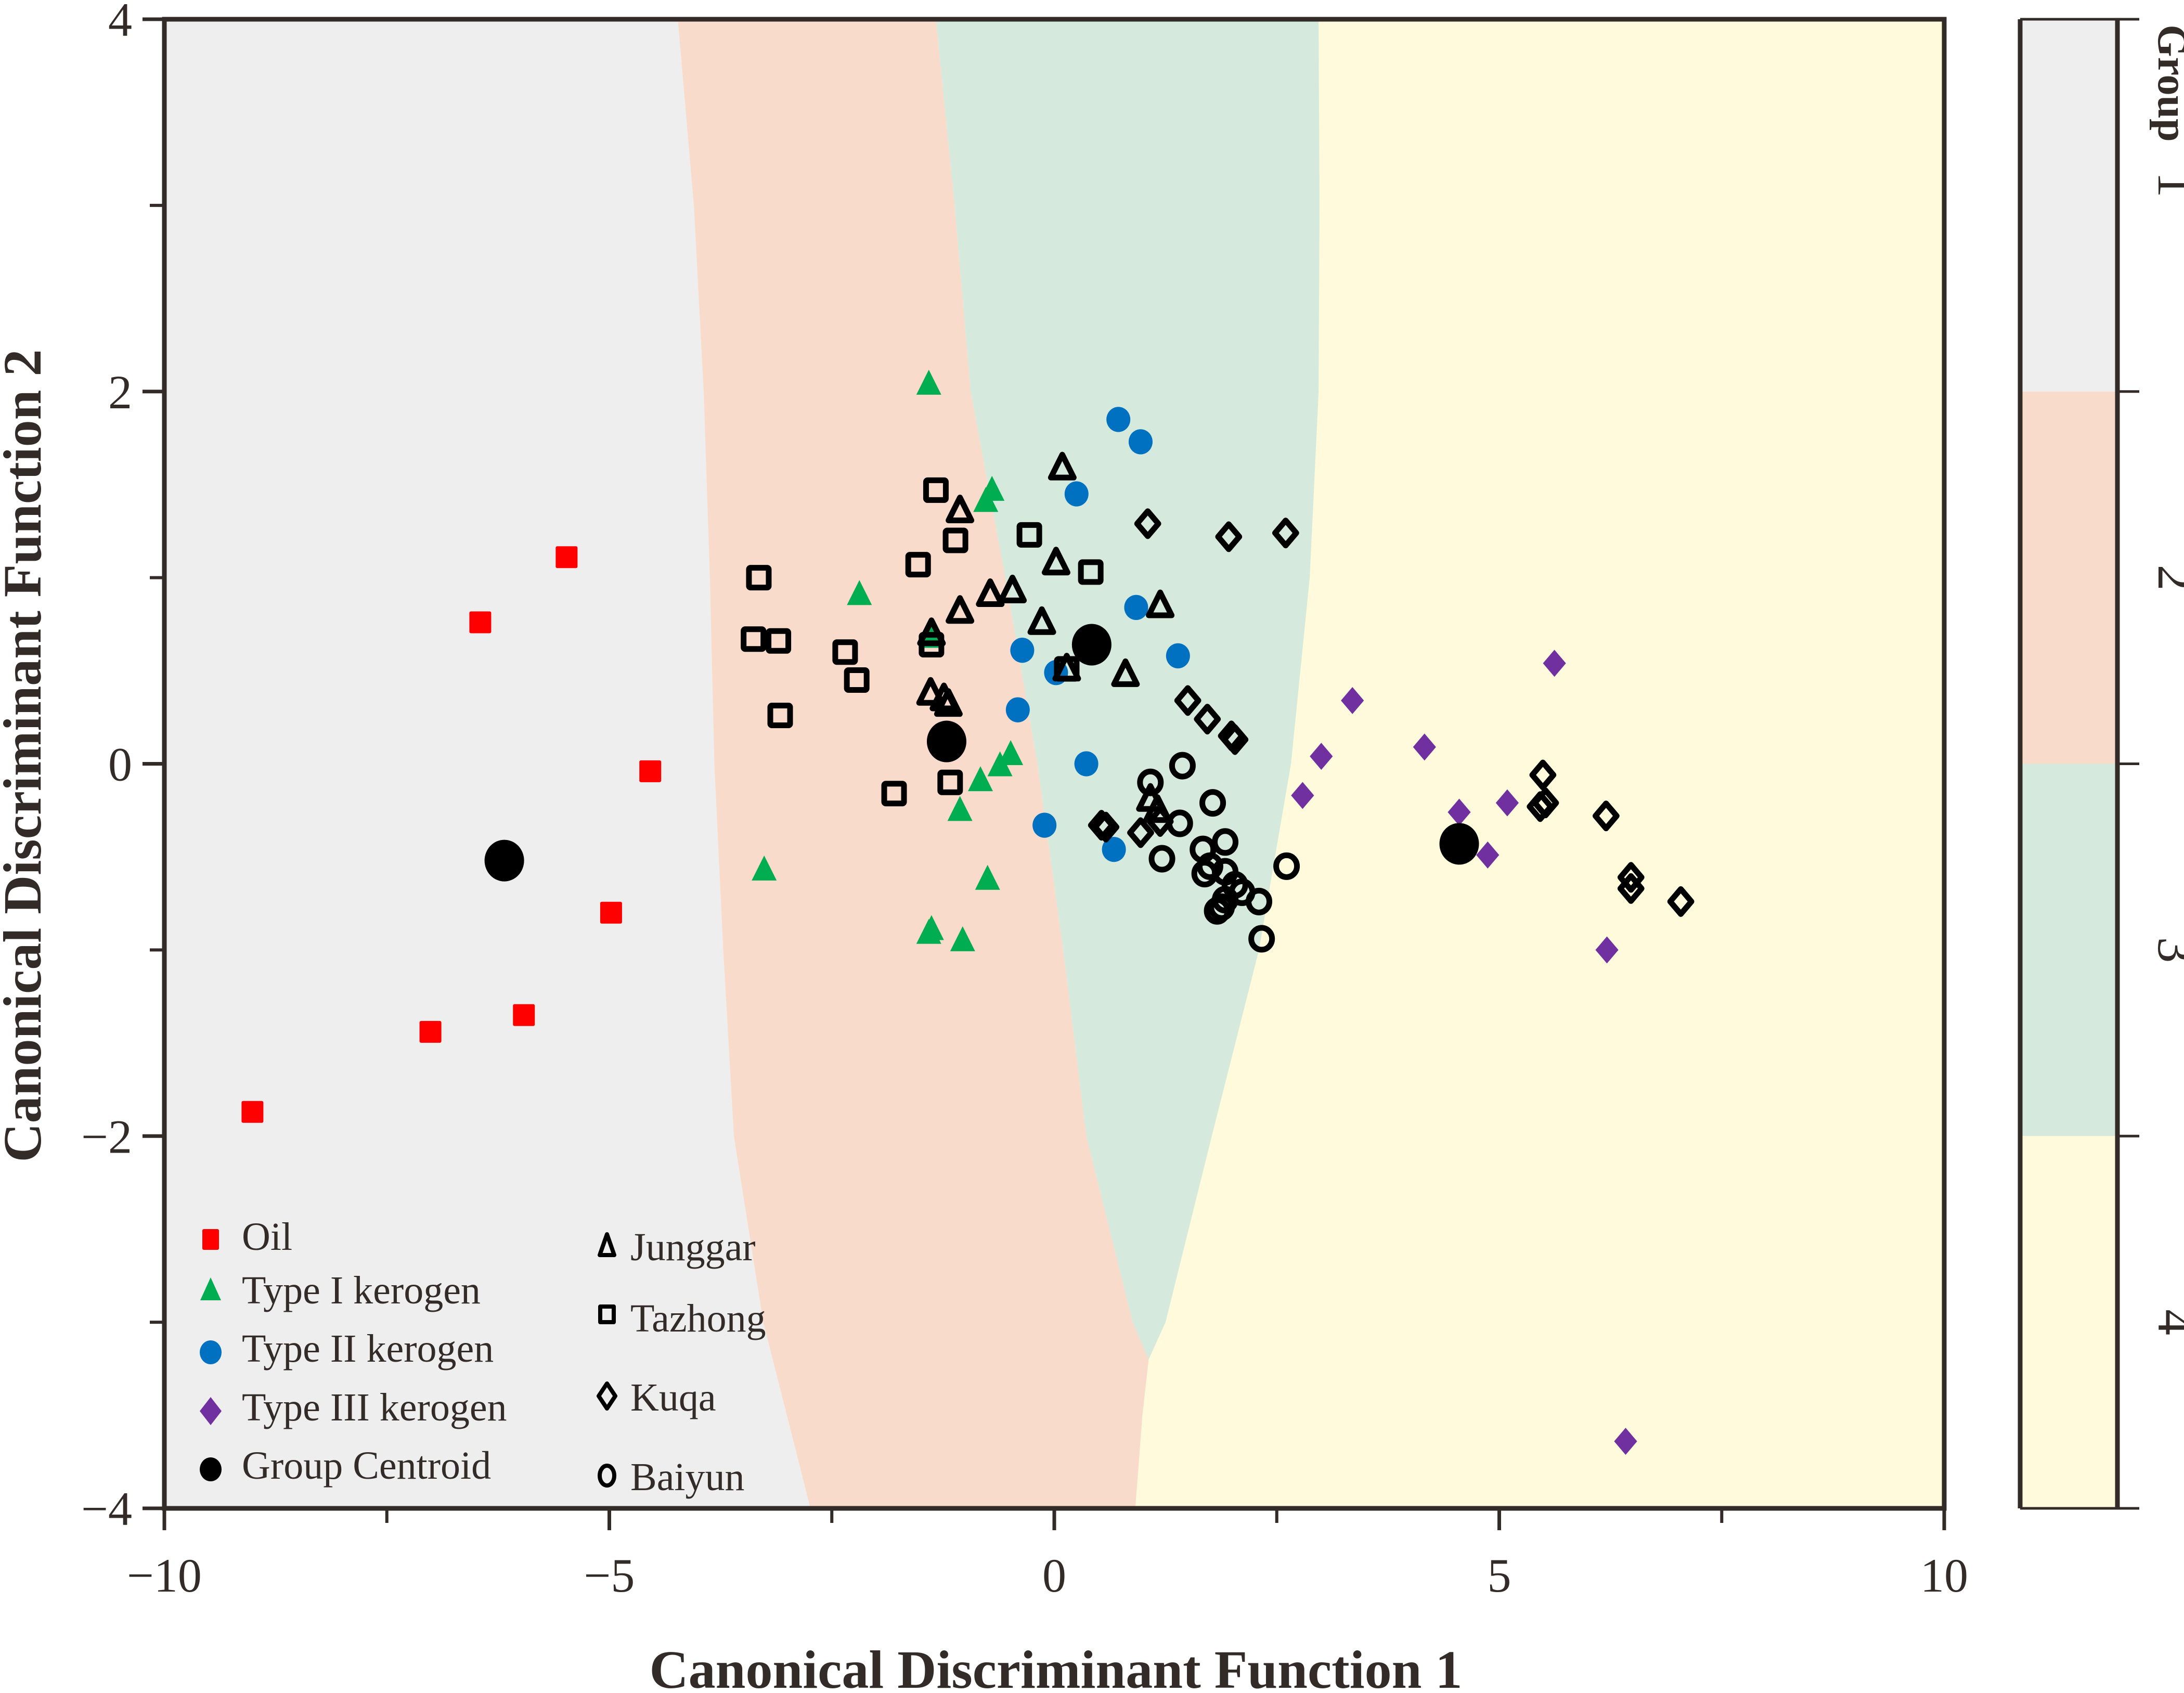 The width and height of the screenshot is (2184, 1693). I want to click on legend-label: Type III kerogen, so click(374, 1407).